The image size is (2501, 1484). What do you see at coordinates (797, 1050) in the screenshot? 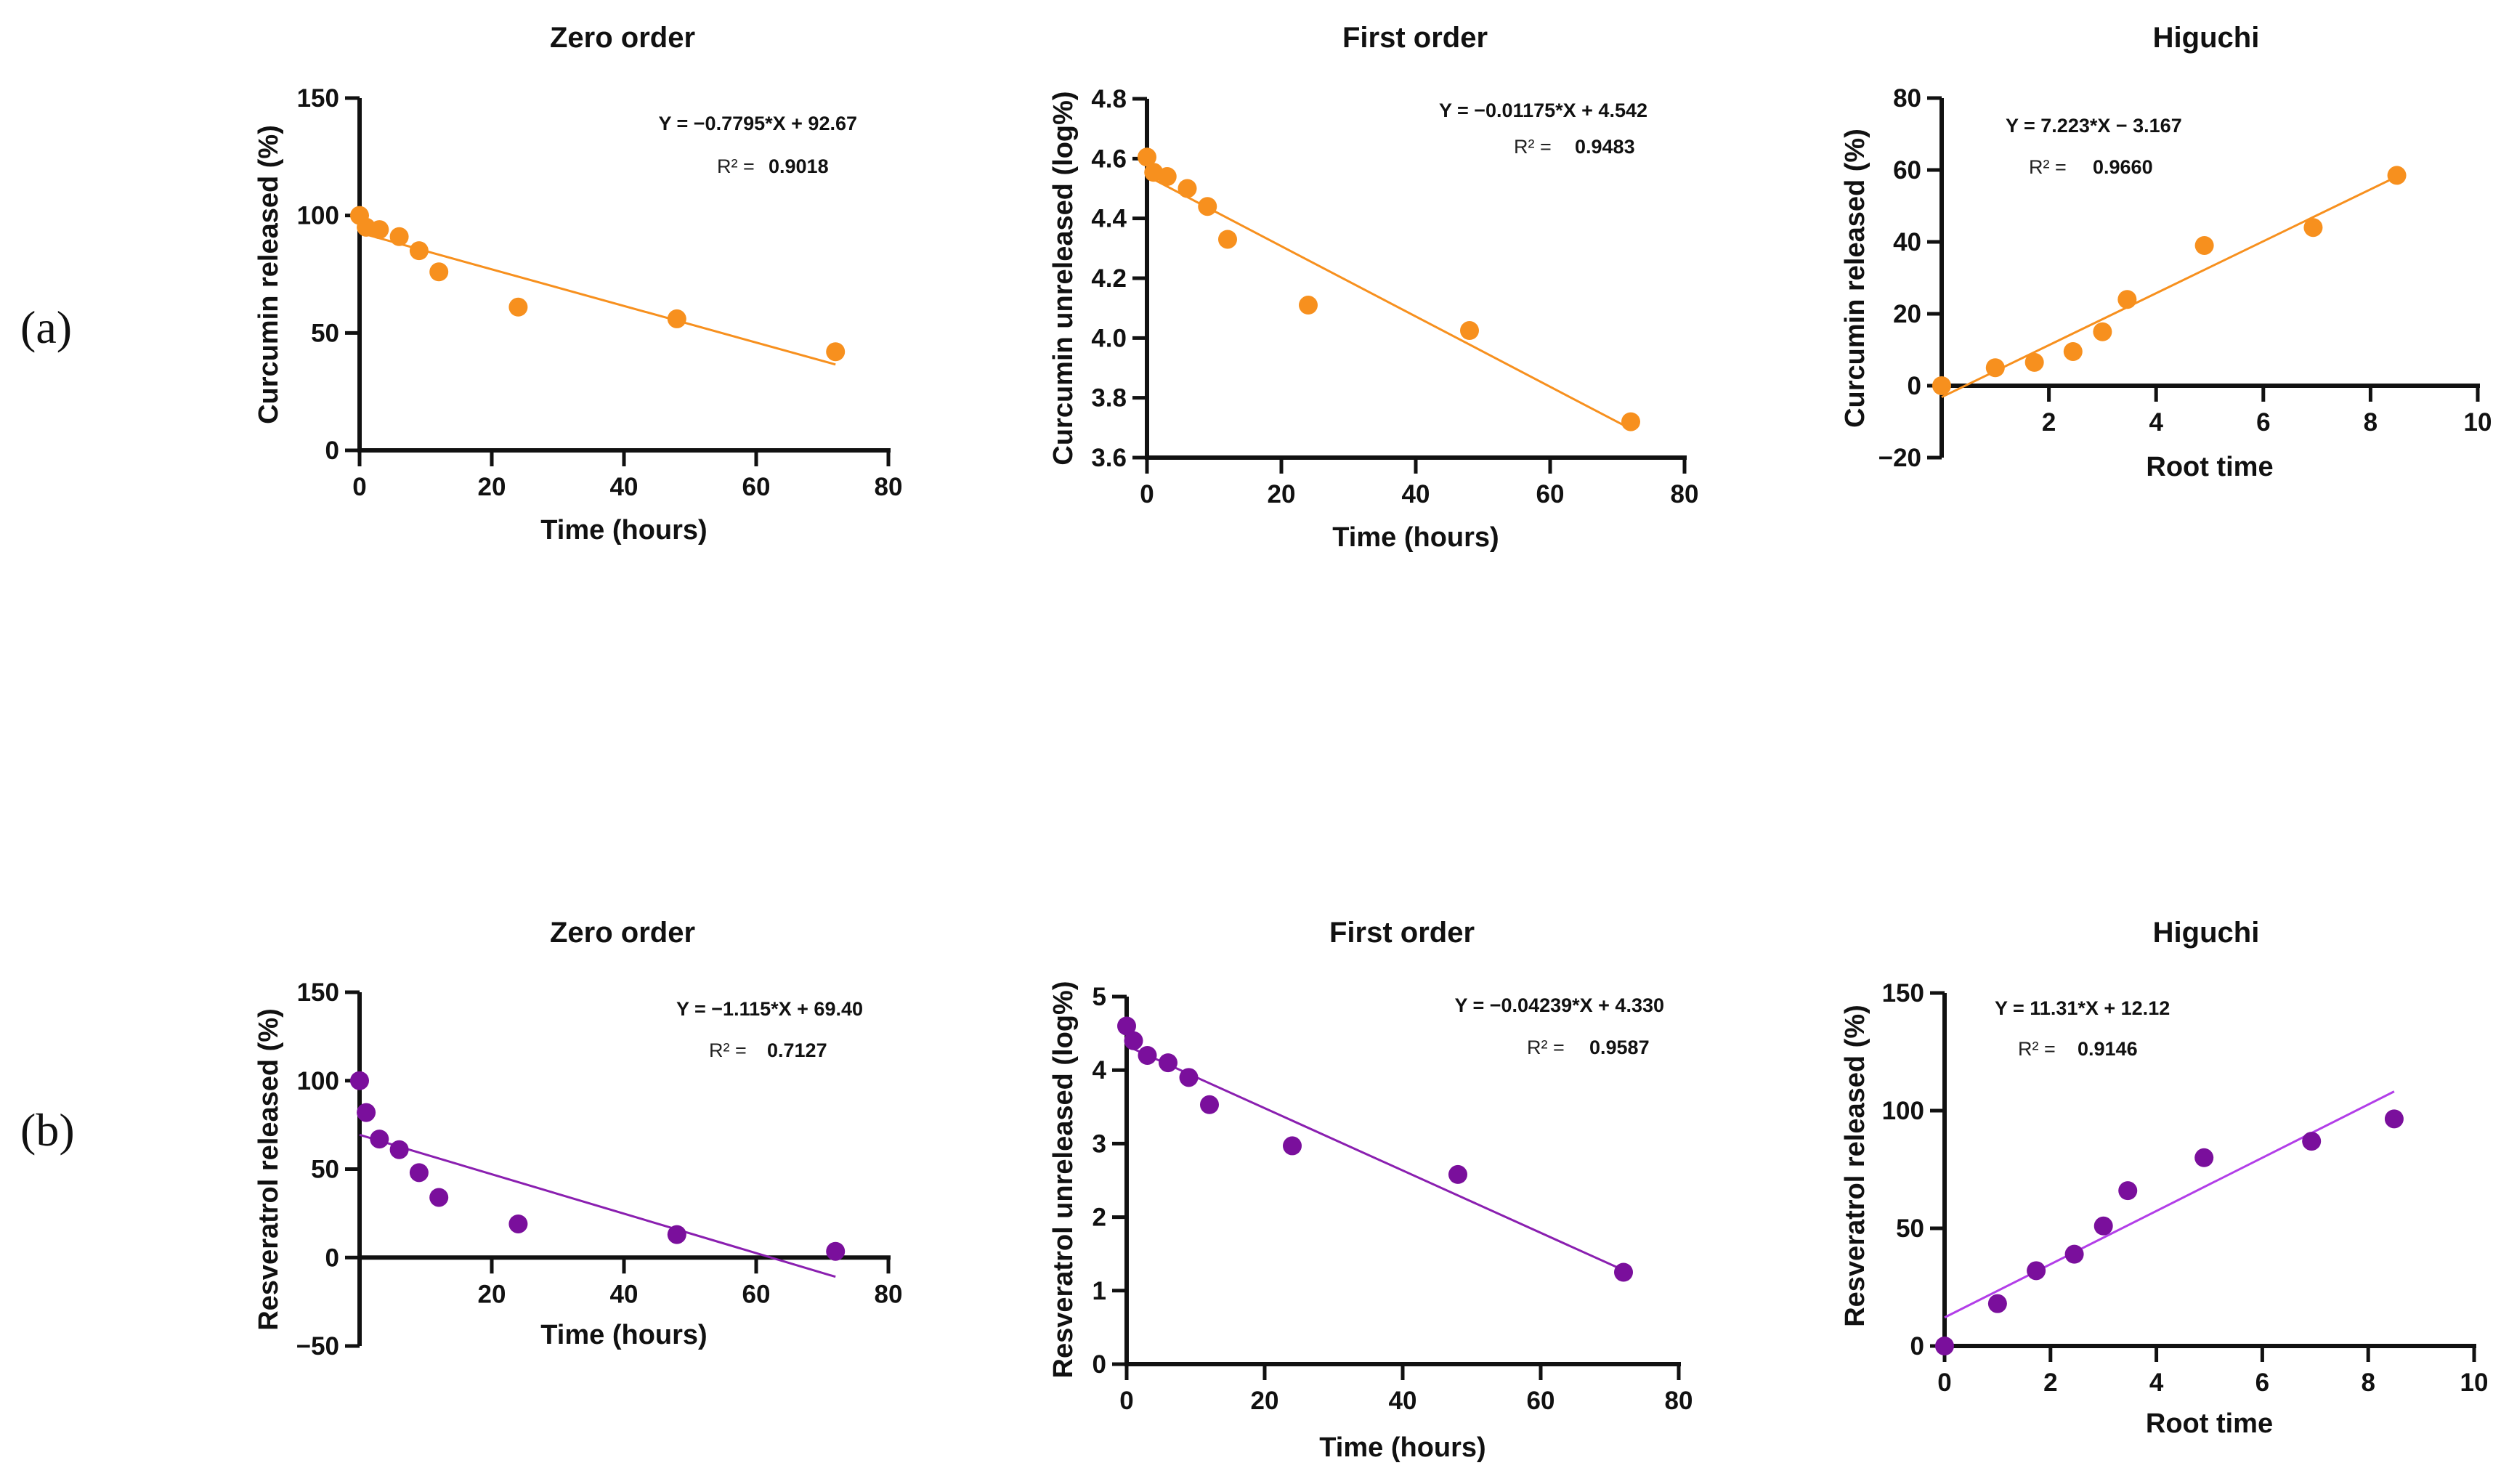
I see `r-squared-value: 0.7127` at bounding box center [797, 1050].